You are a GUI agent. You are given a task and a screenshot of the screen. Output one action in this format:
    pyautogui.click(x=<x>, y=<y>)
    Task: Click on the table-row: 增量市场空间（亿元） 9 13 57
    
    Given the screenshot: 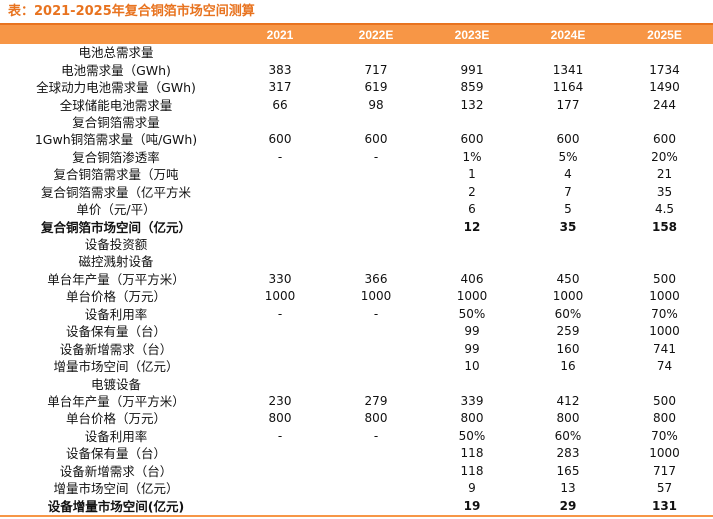 What is the action you would take?
    pyautogui.click(x=356, y=488)
    